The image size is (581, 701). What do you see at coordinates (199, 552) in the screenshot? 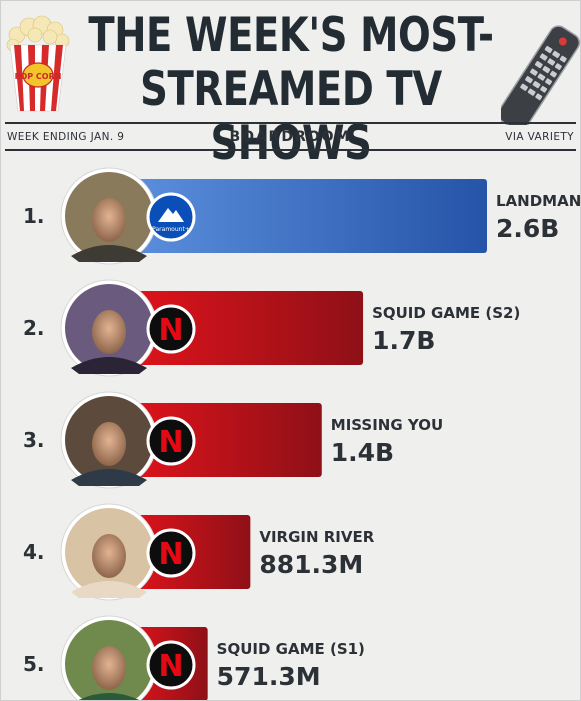
I see `bar-row: 4. N VIRGIN RIVER 881.3M` at bounding box center [199, 552].